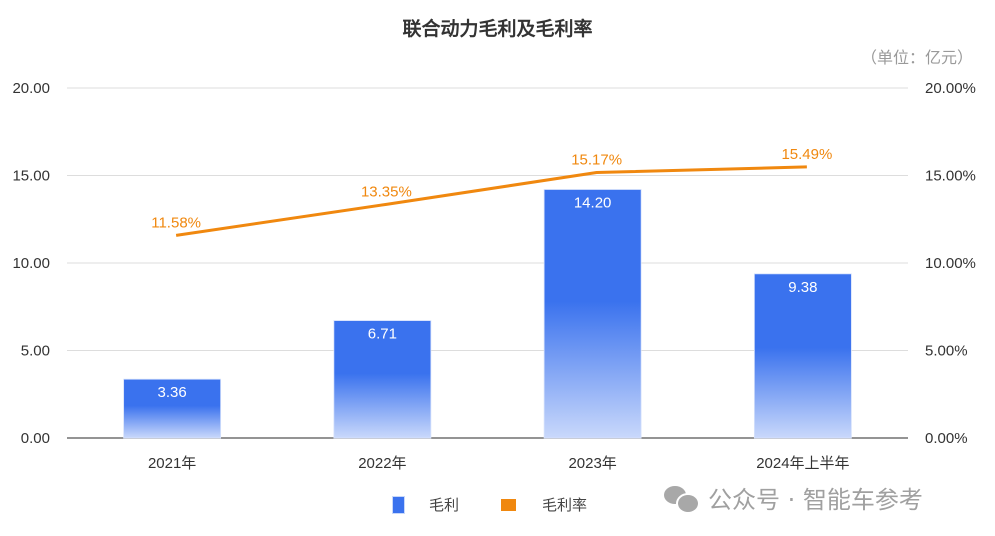 Image resolution: width=995 pixels, height=536 pixels. Describe the element at coordinates (382, 463) in the screenshot. I see `x-tick: 2022年` at that location.